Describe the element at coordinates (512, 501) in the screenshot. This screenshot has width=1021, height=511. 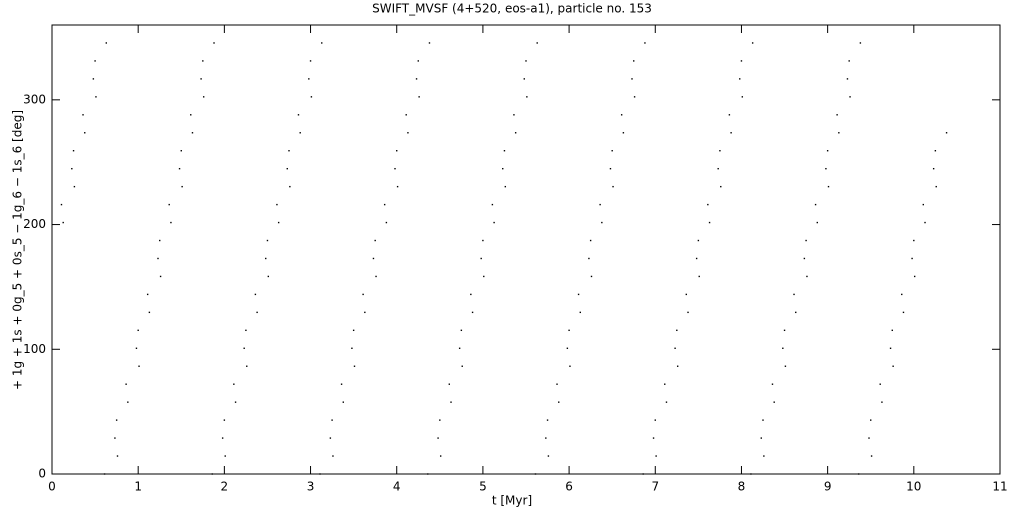
I see `x-axis-label: t [Myr]` at that location.